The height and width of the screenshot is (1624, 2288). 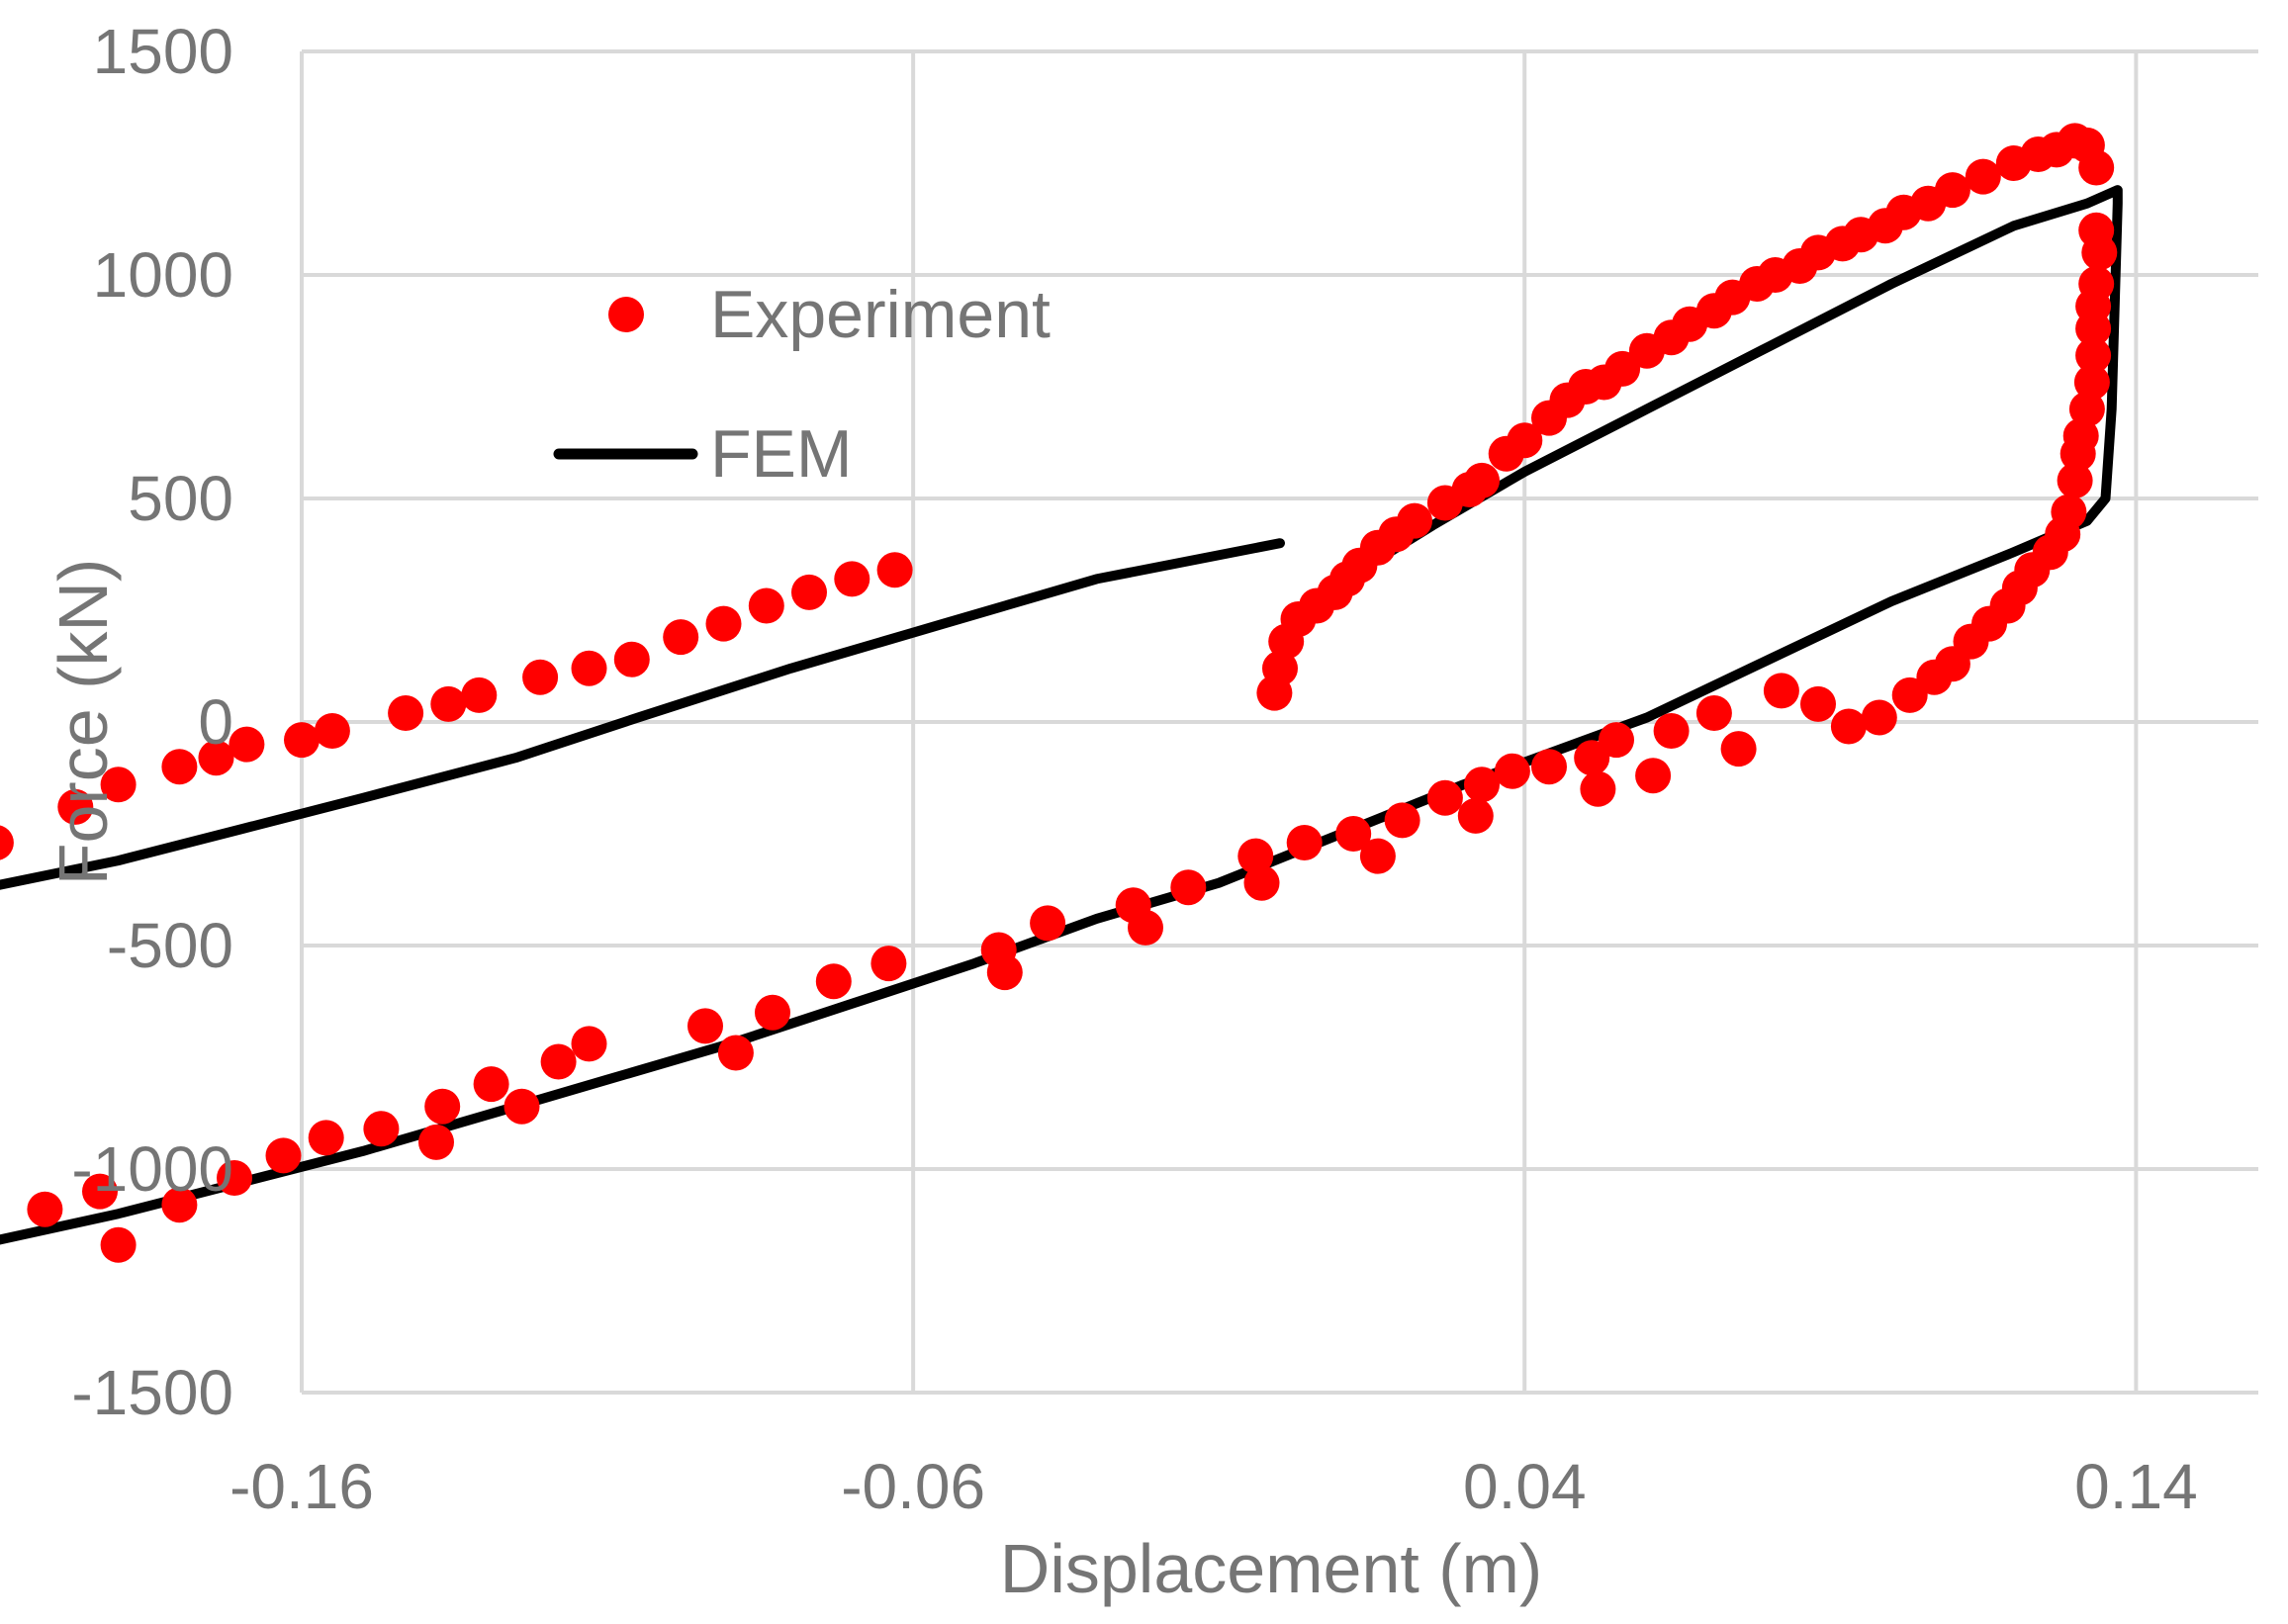 What do you see at coordinates (170, 945) in the screenshot?
I see `y-tick-label: -500` at bounding box center [170, 945].